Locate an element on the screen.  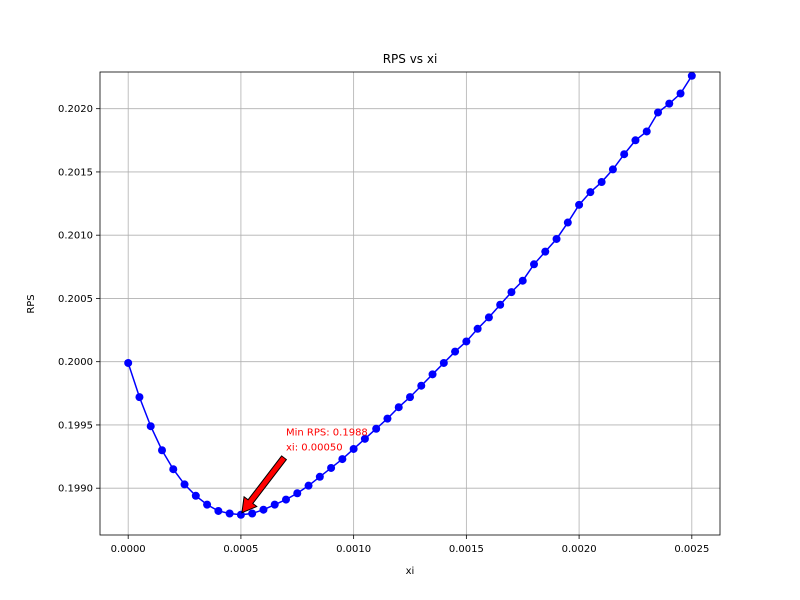
annotation-layer: Min RPS: 0.1988 xi: 0.00050 is located at coordinates (304, 471).